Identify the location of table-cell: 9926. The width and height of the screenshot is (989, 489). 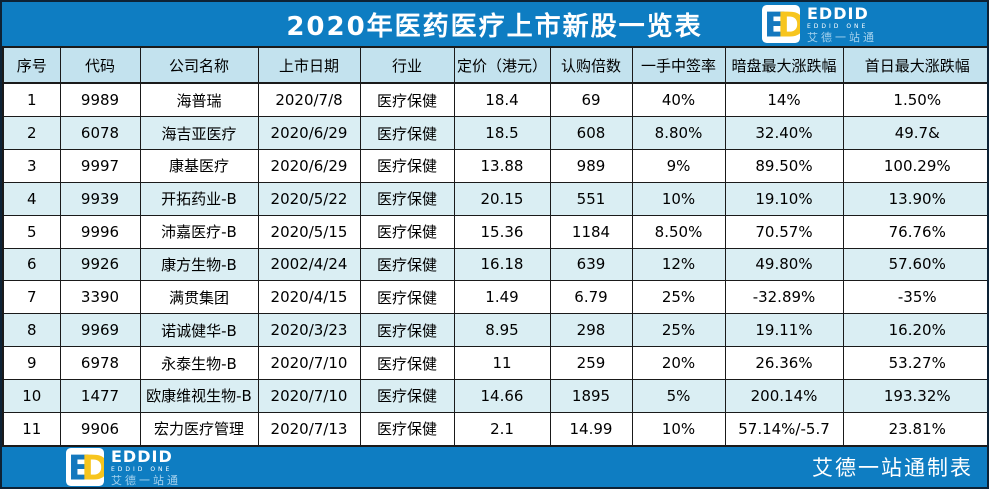
(100, 264).